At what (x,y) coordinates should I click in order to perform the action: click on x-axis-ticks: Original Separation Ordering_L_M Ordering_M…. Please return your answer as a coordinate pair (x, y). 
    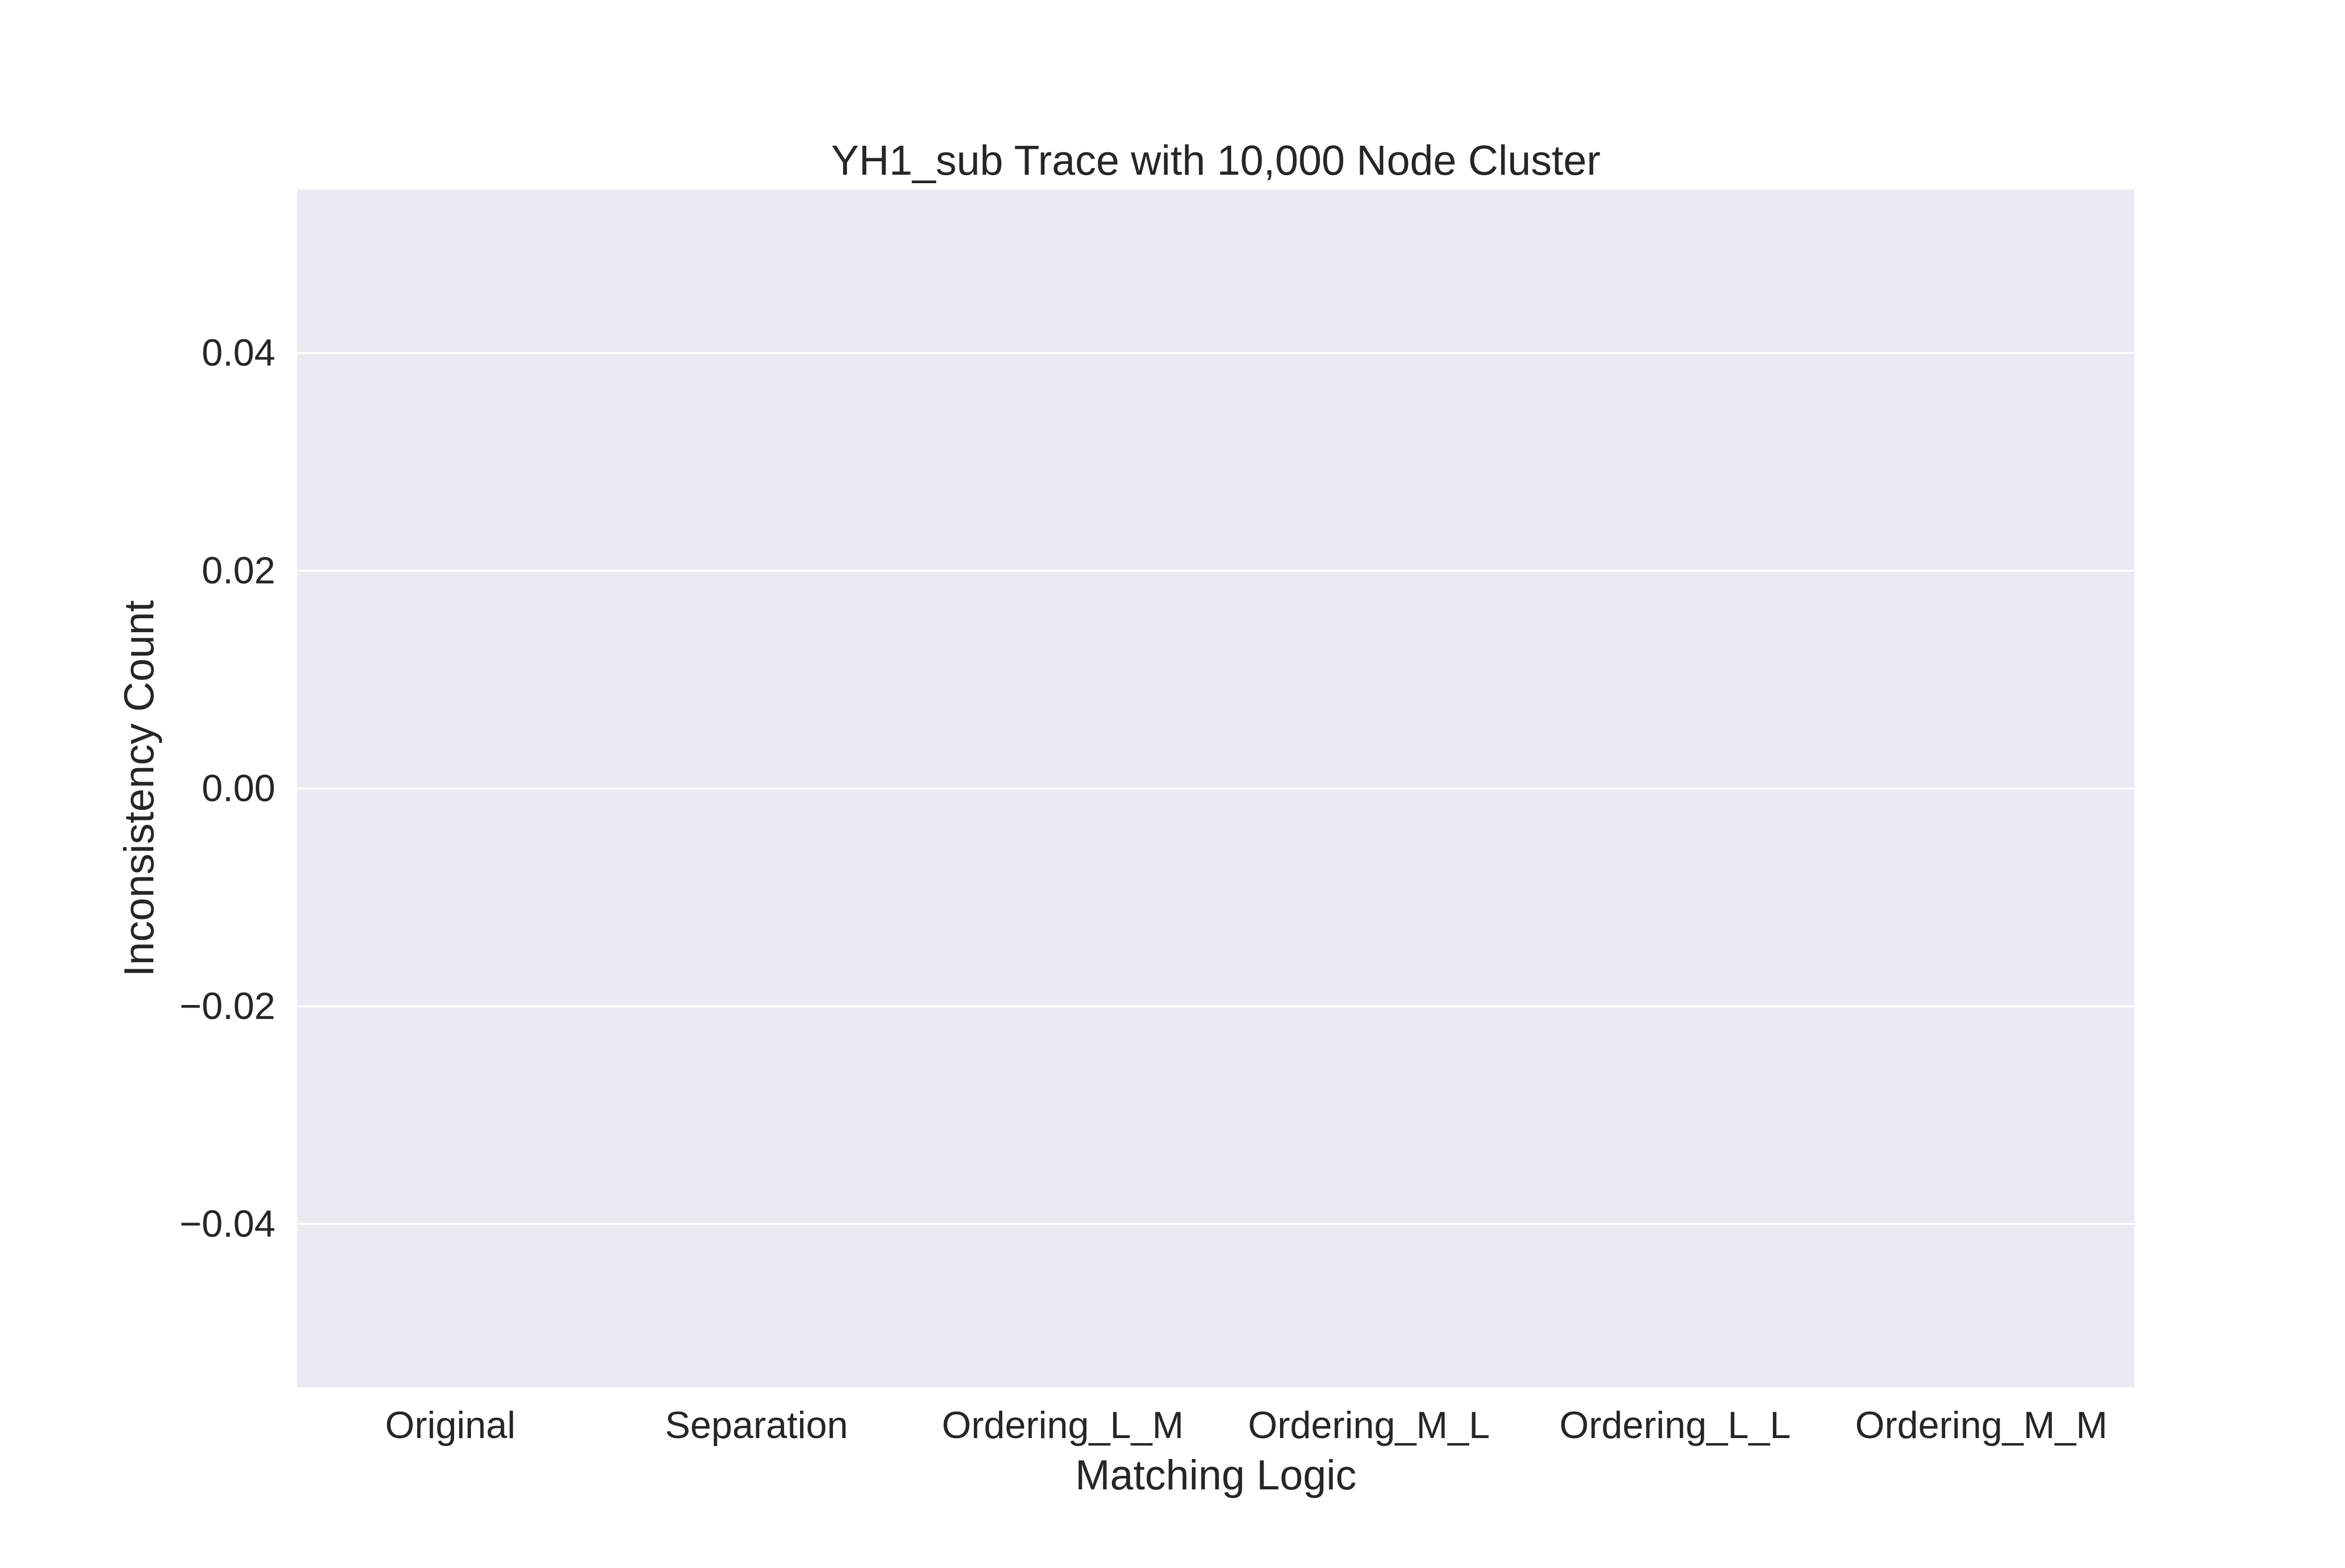
    Looking at the image, I should click on (1247, 1426).